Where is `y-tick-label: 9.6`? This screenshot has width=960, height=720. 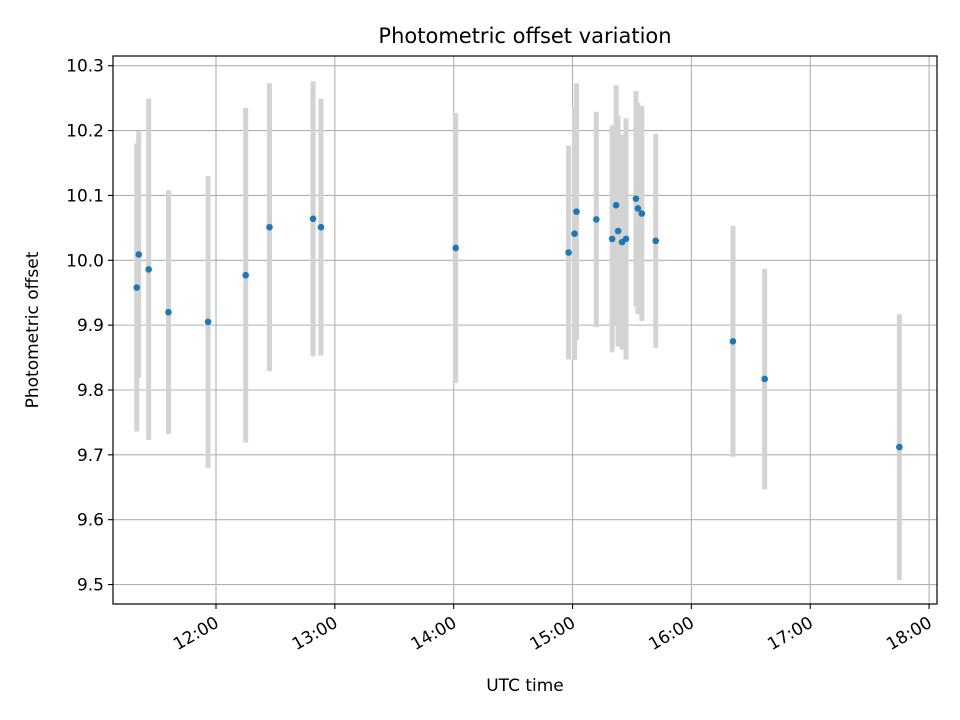
y-tick-label: 9.6 is located at coordinates (90, 521).